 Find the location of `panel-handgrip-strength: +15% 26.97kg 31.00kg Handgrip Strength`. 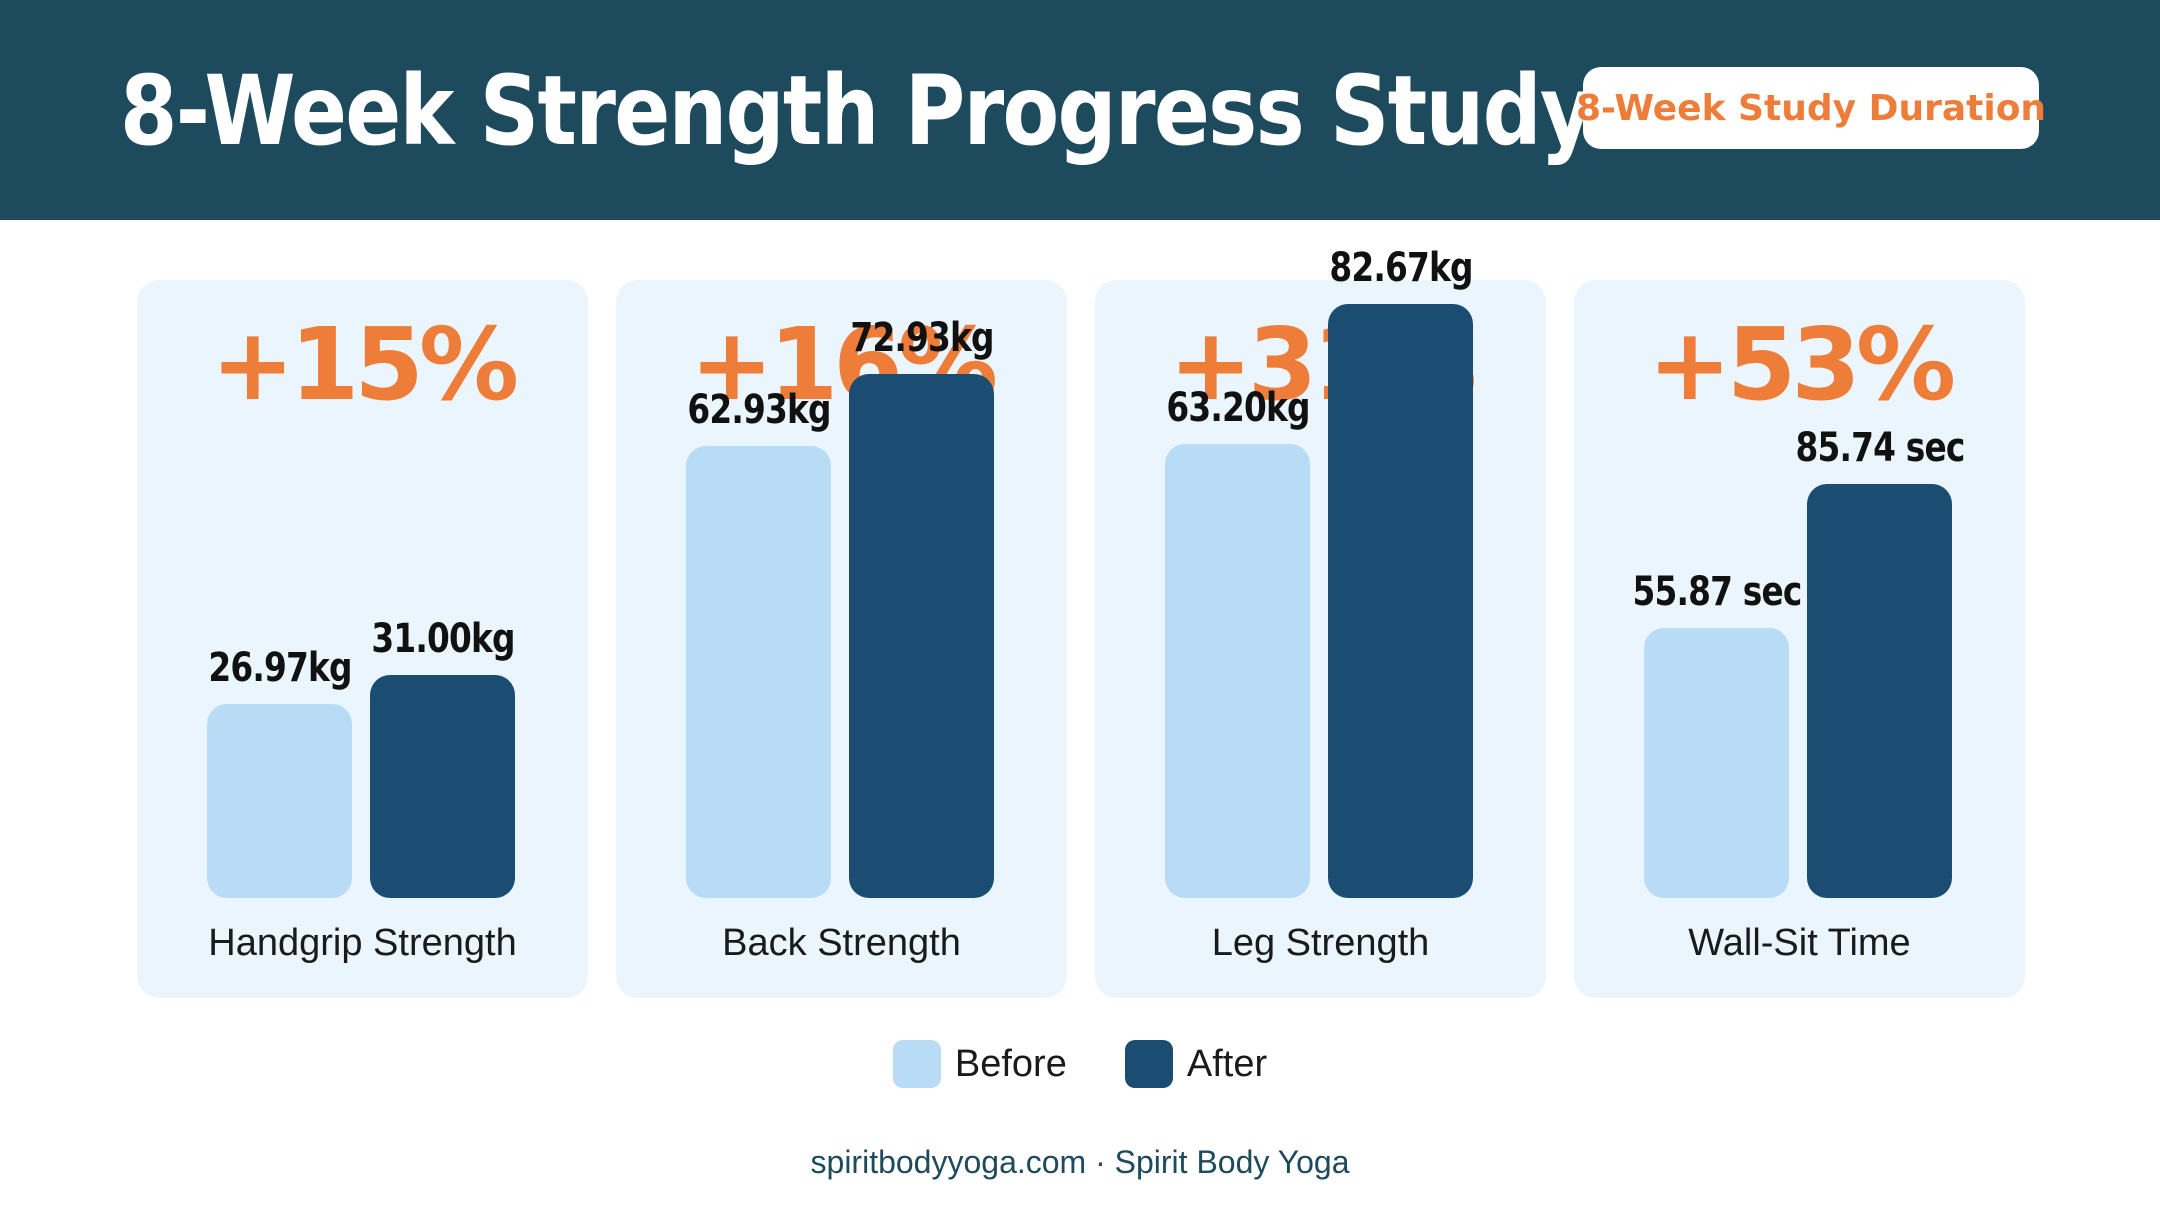

panel-handgrip-strength: +15% 26.97kg 31.00kg Handgrip Strength is located at coordinates (362, 639).